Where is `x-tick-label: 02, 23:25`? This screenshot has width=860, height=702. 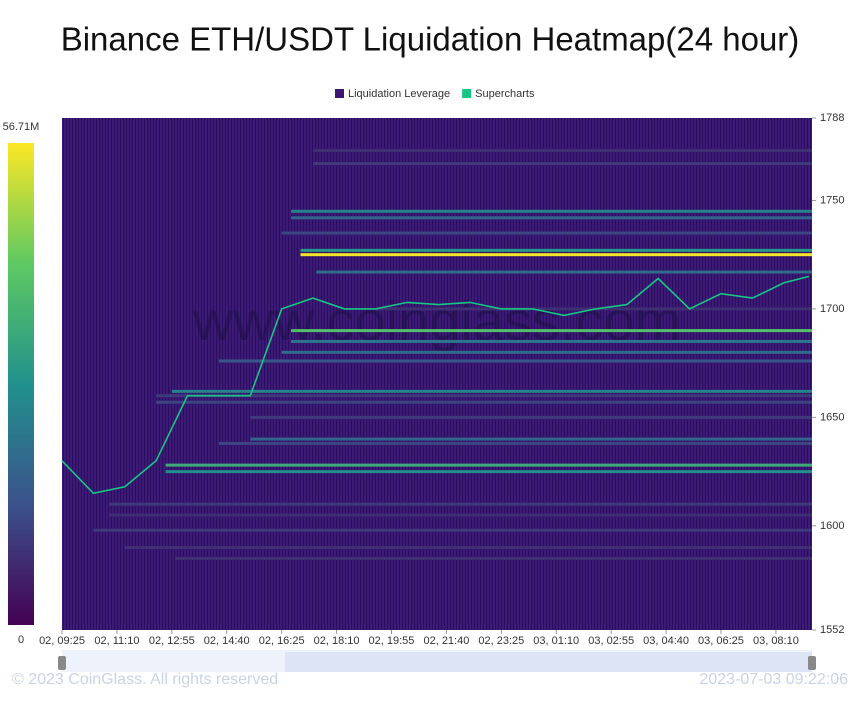
x-tick-label: 02, 23:25 is located at coordinates (501, 641).